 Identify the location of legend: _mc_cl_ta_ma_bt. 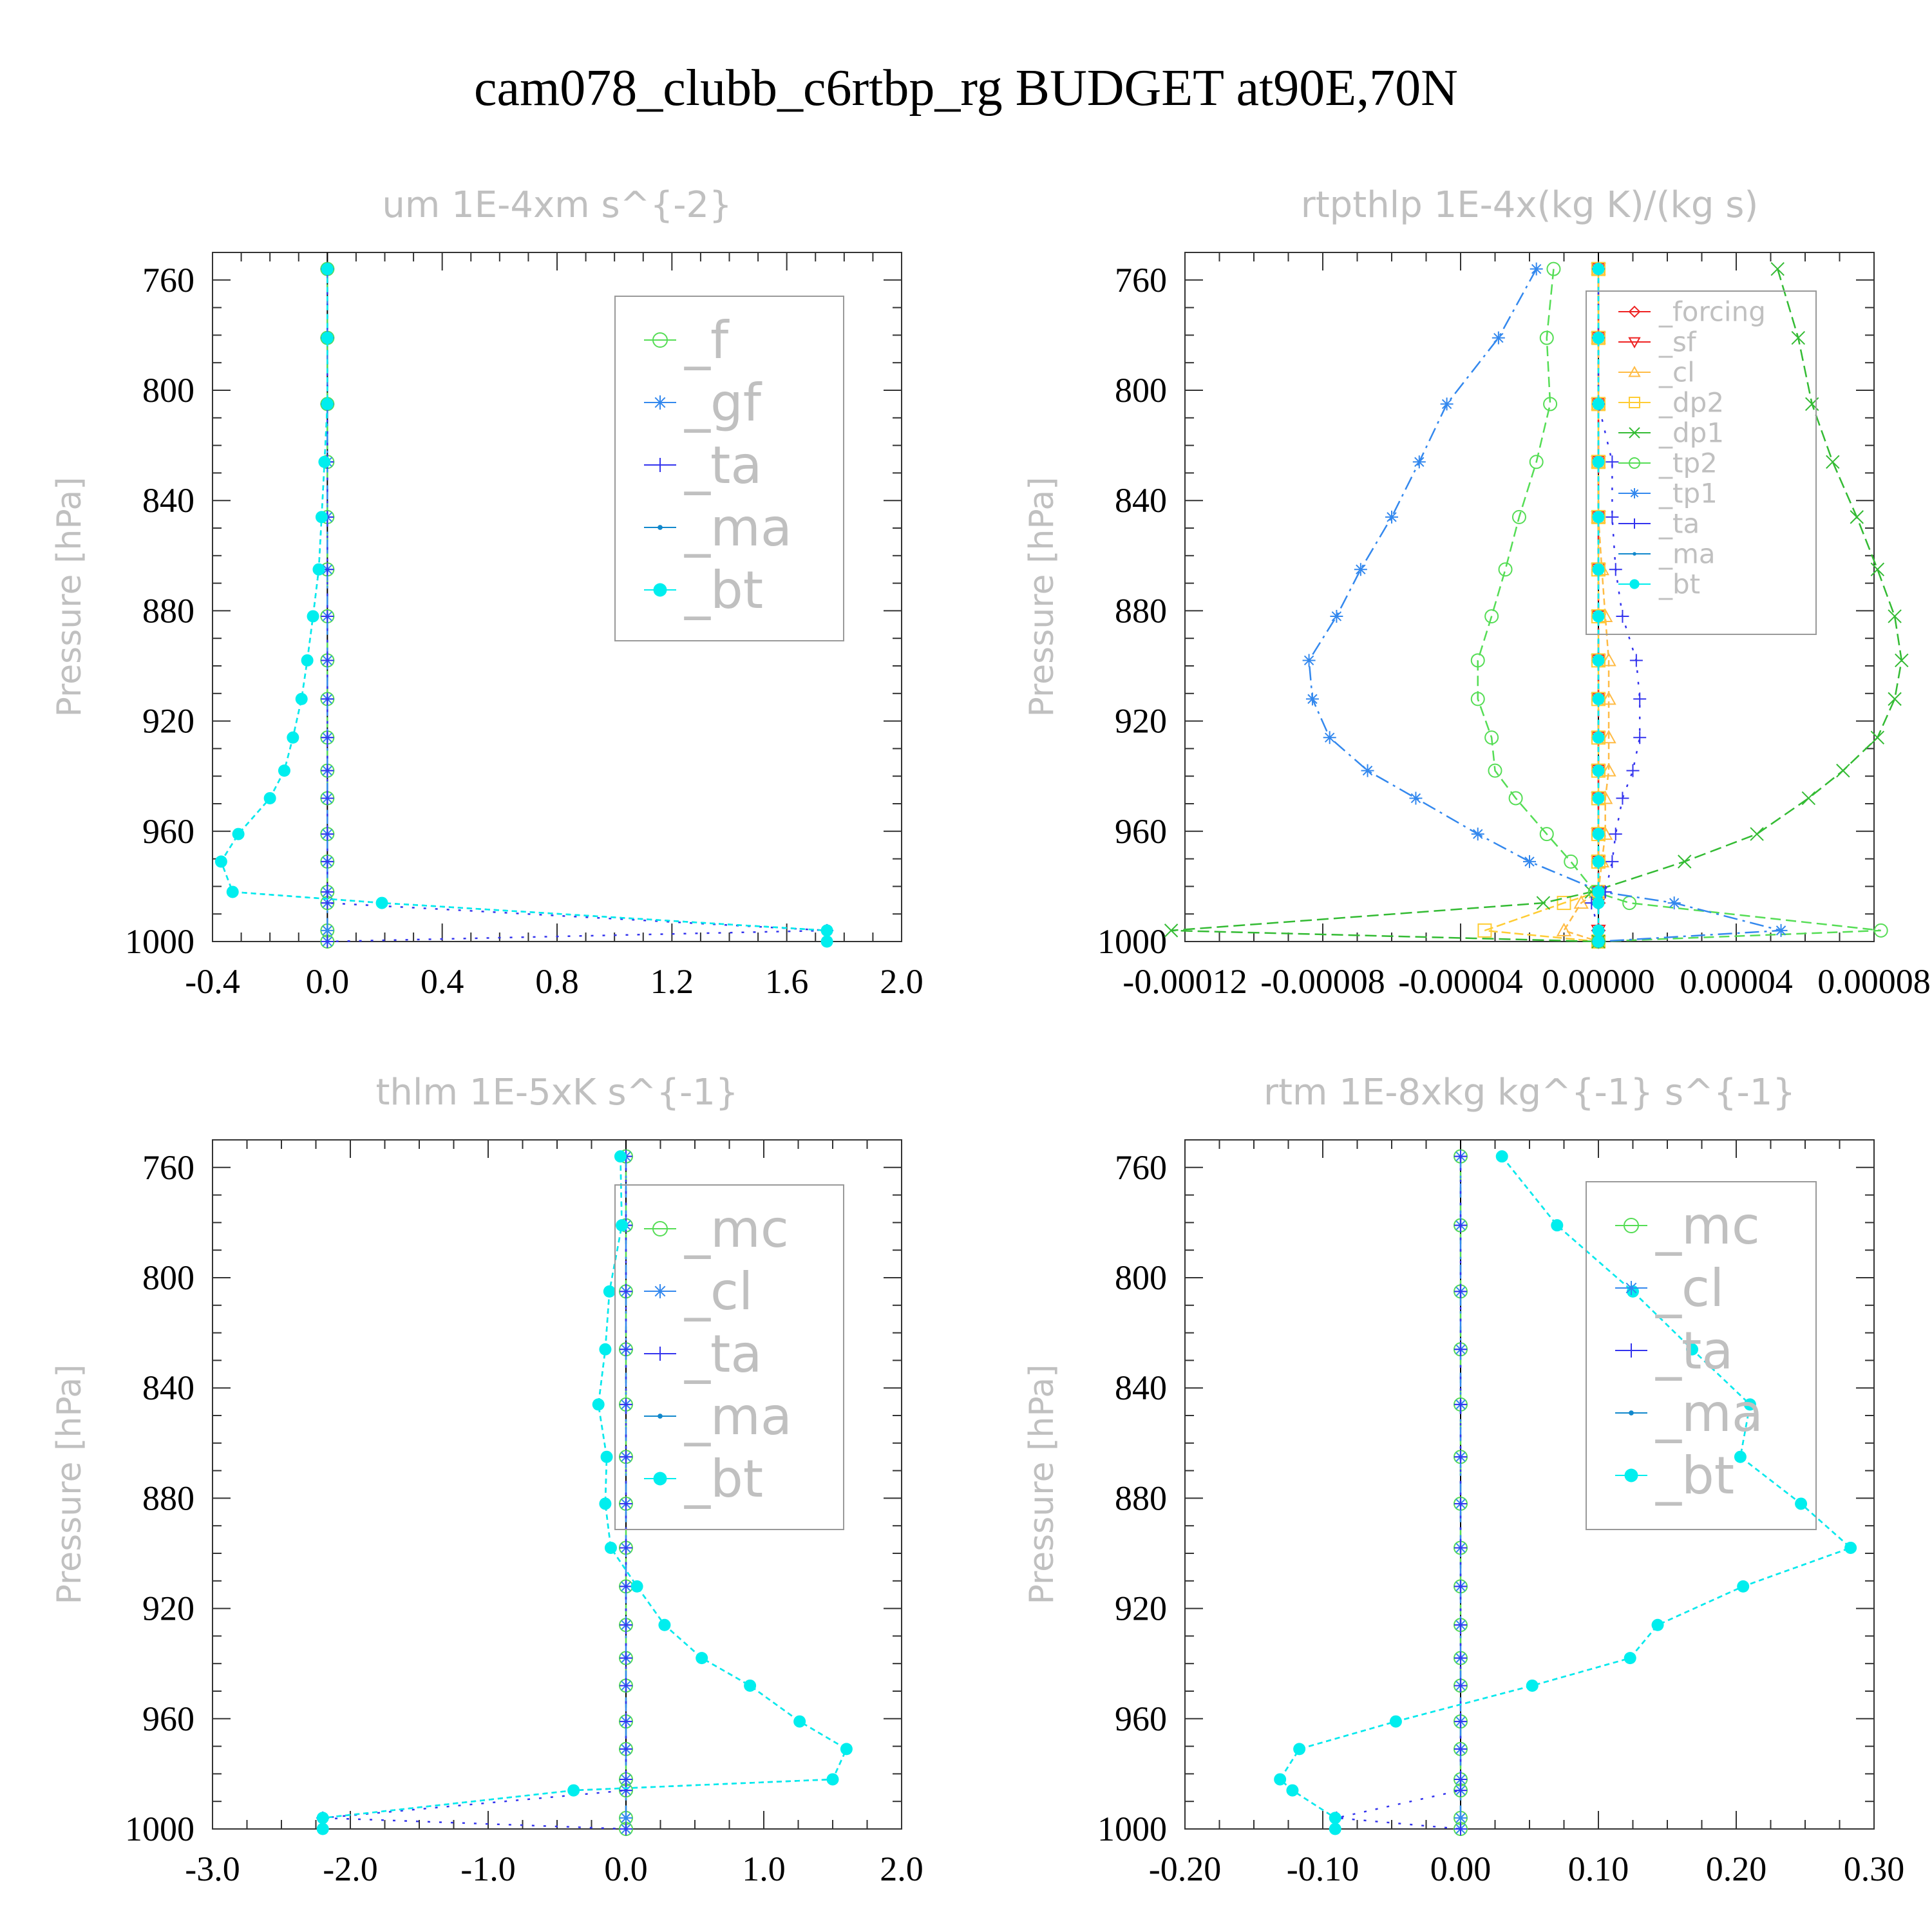
(1702, 1355).